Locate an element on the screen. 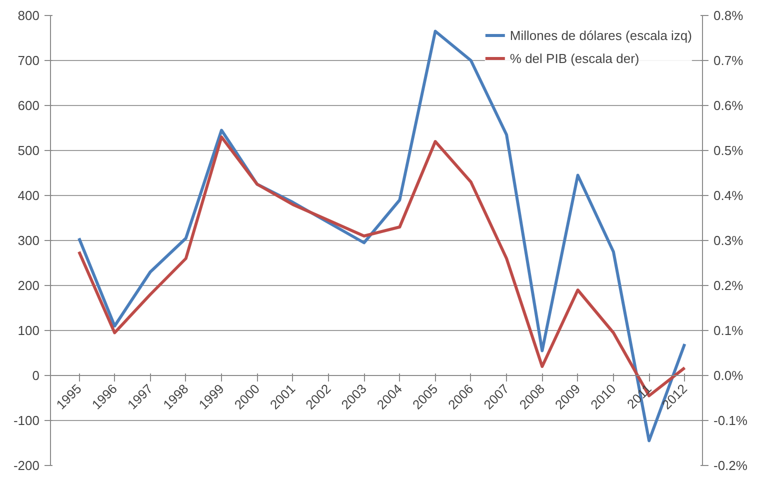 Image resolution: width=767 pixels, height=499 pixels. legend-label: Millones de dólares (escala izq) is located at coordinates (601, 35).